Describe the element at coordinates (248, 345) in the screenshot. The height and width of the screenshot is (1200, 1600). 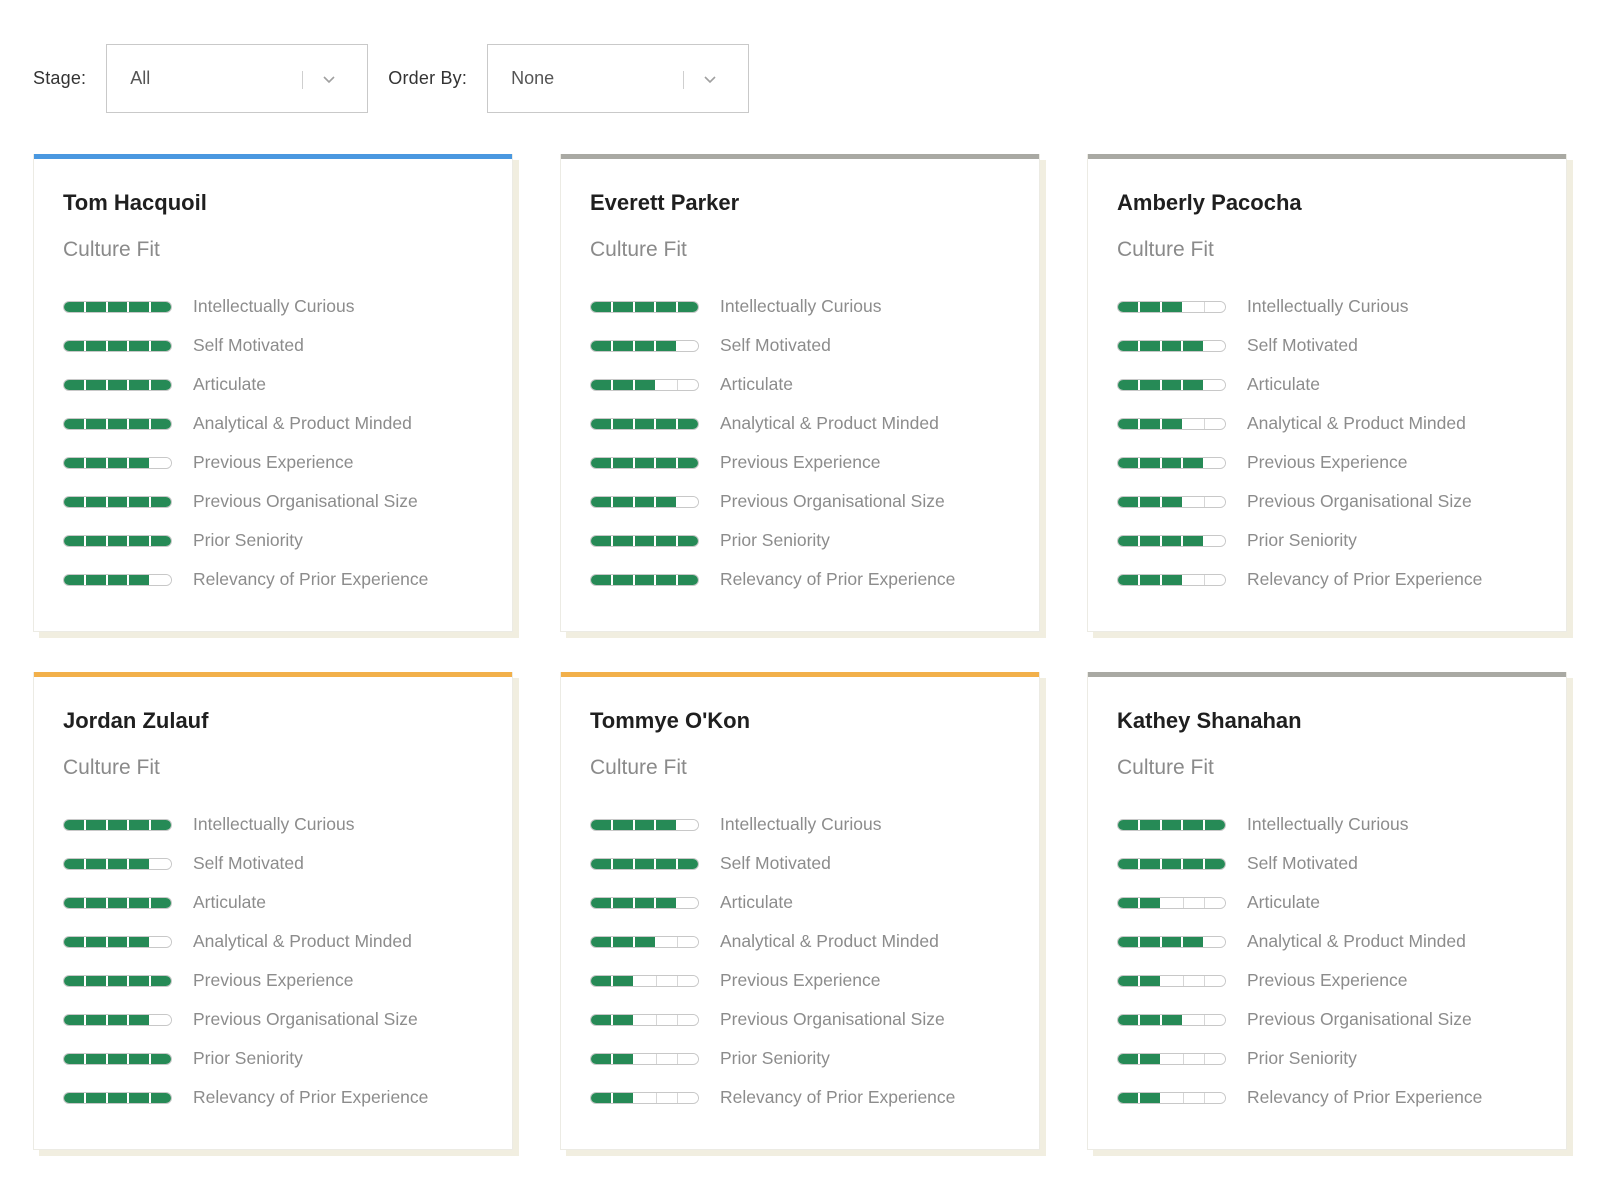
I see `trait-label: Self Motivated` at that location.